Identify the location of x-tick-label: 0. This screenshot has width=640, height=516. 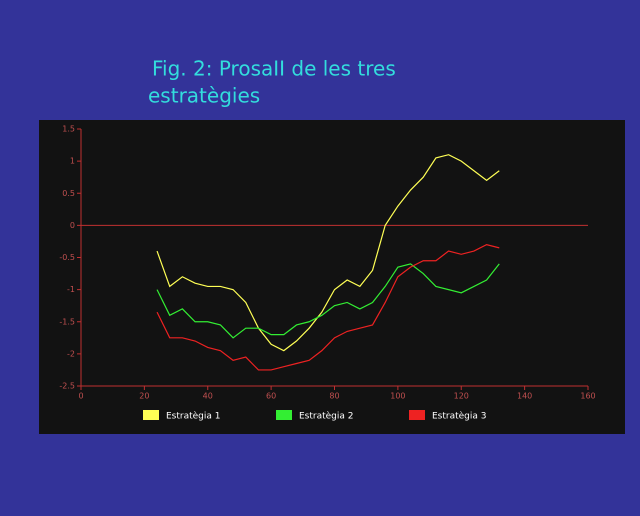
(80, 396).